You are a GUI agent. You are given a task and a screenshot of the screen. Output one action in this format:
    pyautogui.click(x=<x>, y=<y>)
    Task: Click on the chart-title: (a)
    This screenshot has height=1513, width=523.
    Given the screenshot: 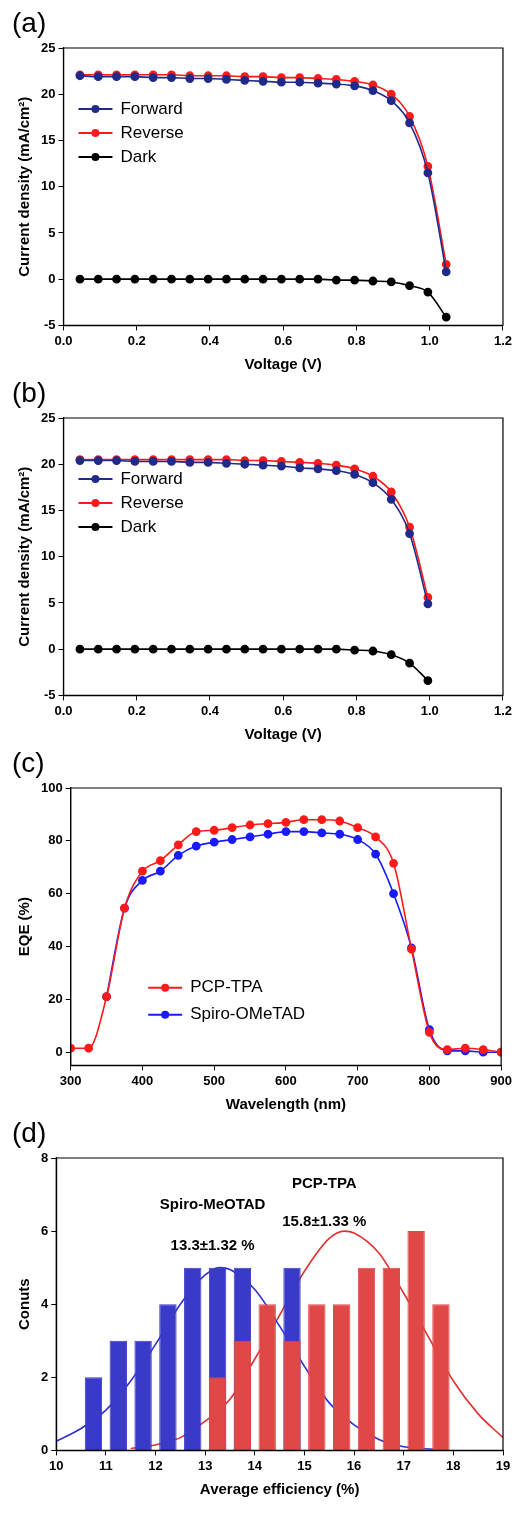 What is the action you would take?
    pyautogui.click(x=29, y=22)
    